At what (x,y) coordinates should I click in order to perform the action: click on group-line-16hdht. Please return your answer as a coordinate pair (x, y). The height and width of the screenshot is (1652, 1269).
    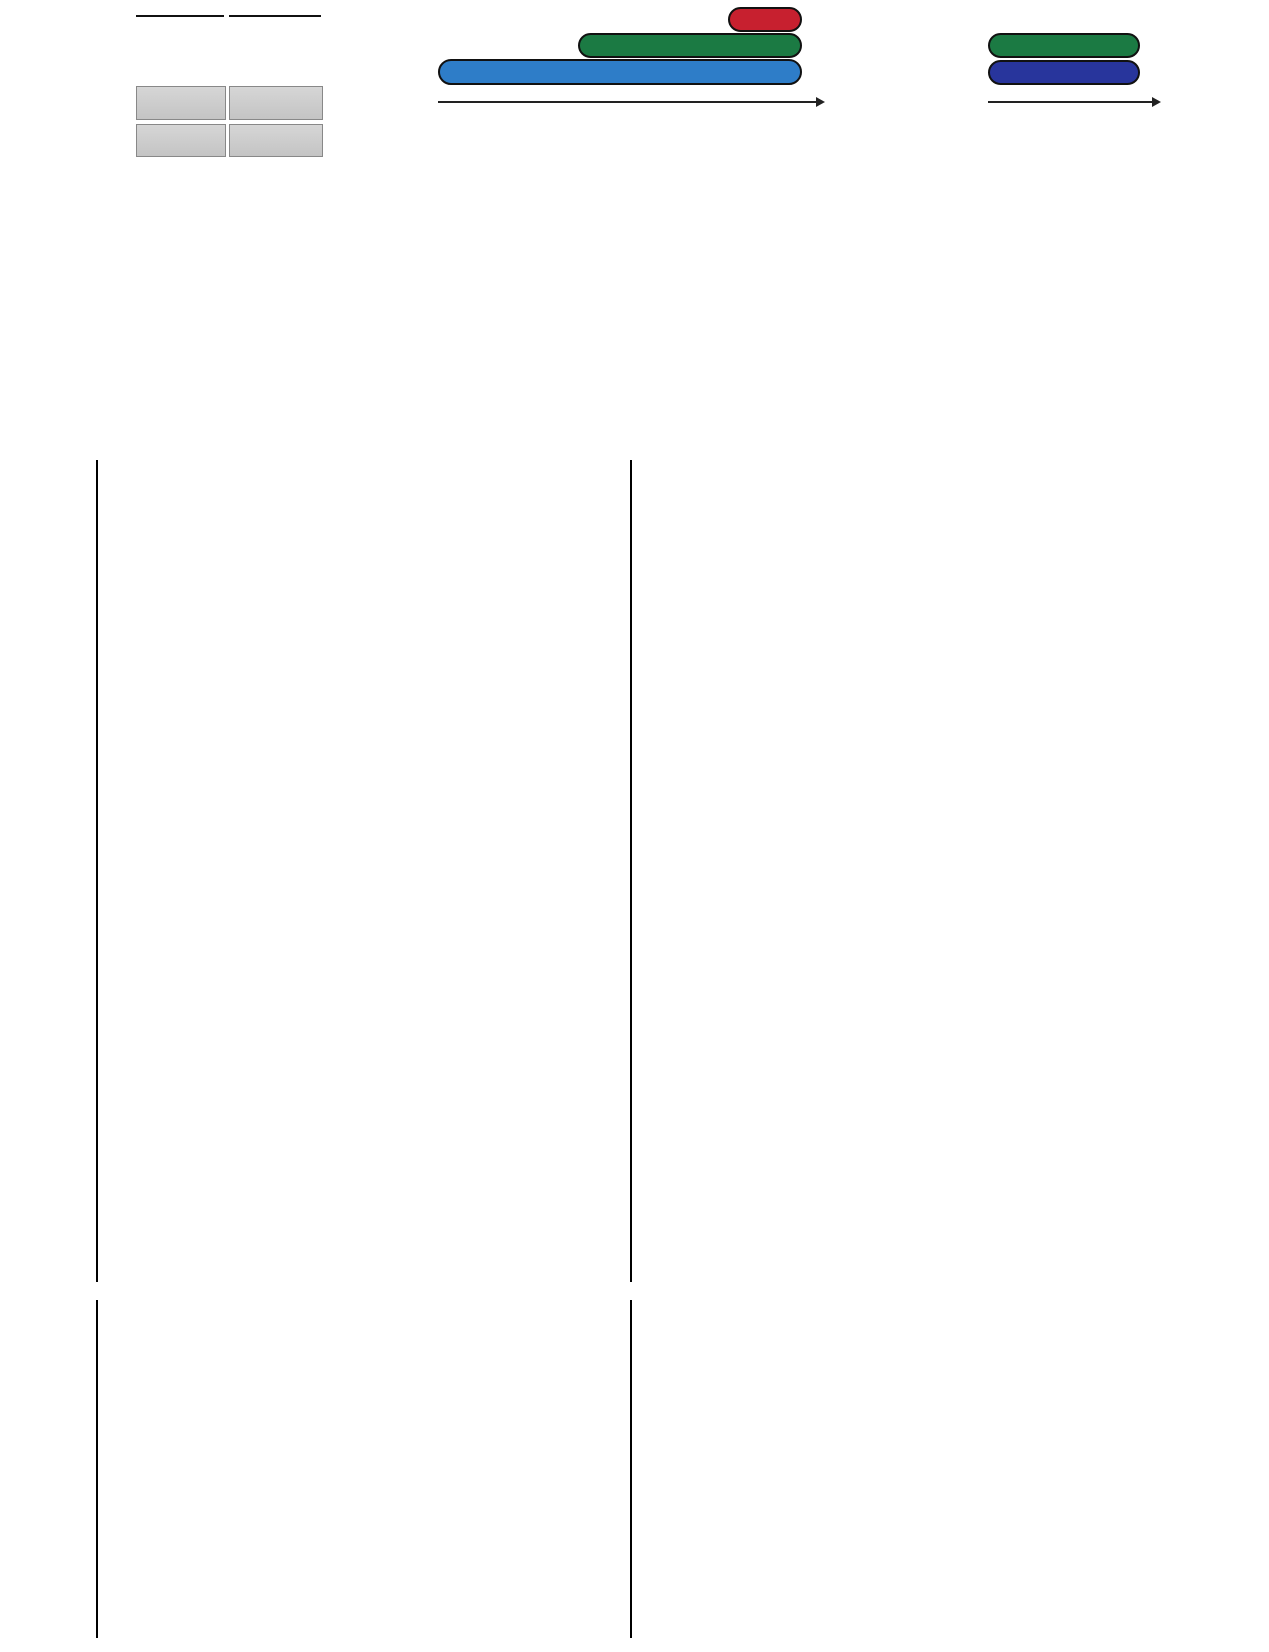
    Looking at the image, I should click on (97, 871).